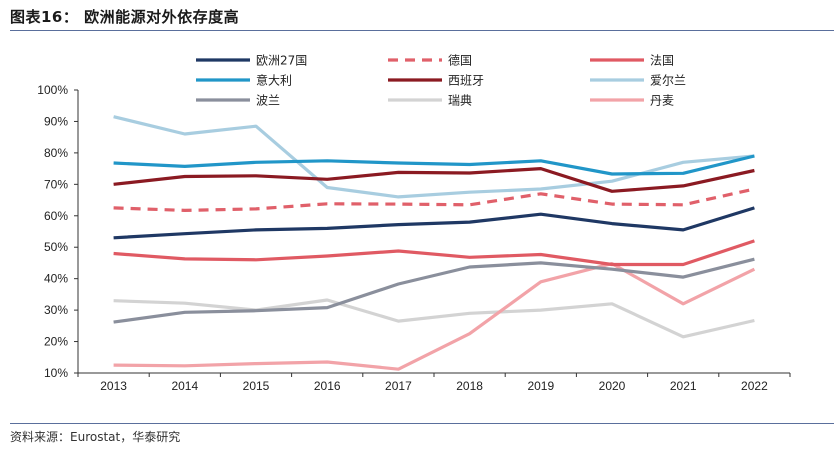 This screenshot has height=451, width=838. What do you see at coordinates (434, 382) in the screenshot?
I see `x-axis: 2013 2014 2015 2016 2017 2018 2019 2020 2021 2022` at bounding box center [434, 382].